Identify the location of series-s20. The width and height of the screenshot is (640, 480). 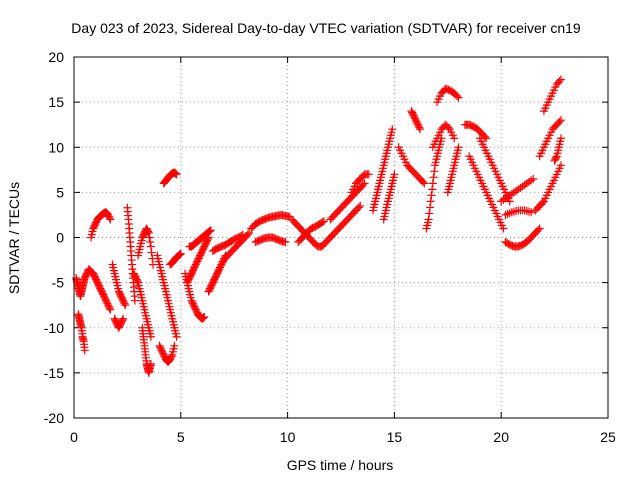
(236, 246).